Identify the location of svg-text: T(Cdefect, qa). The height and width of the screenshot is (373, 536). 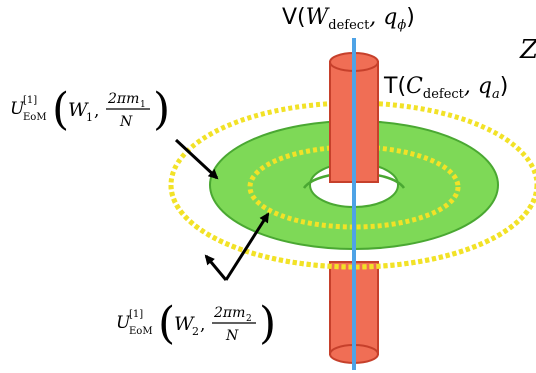
(445, 88).